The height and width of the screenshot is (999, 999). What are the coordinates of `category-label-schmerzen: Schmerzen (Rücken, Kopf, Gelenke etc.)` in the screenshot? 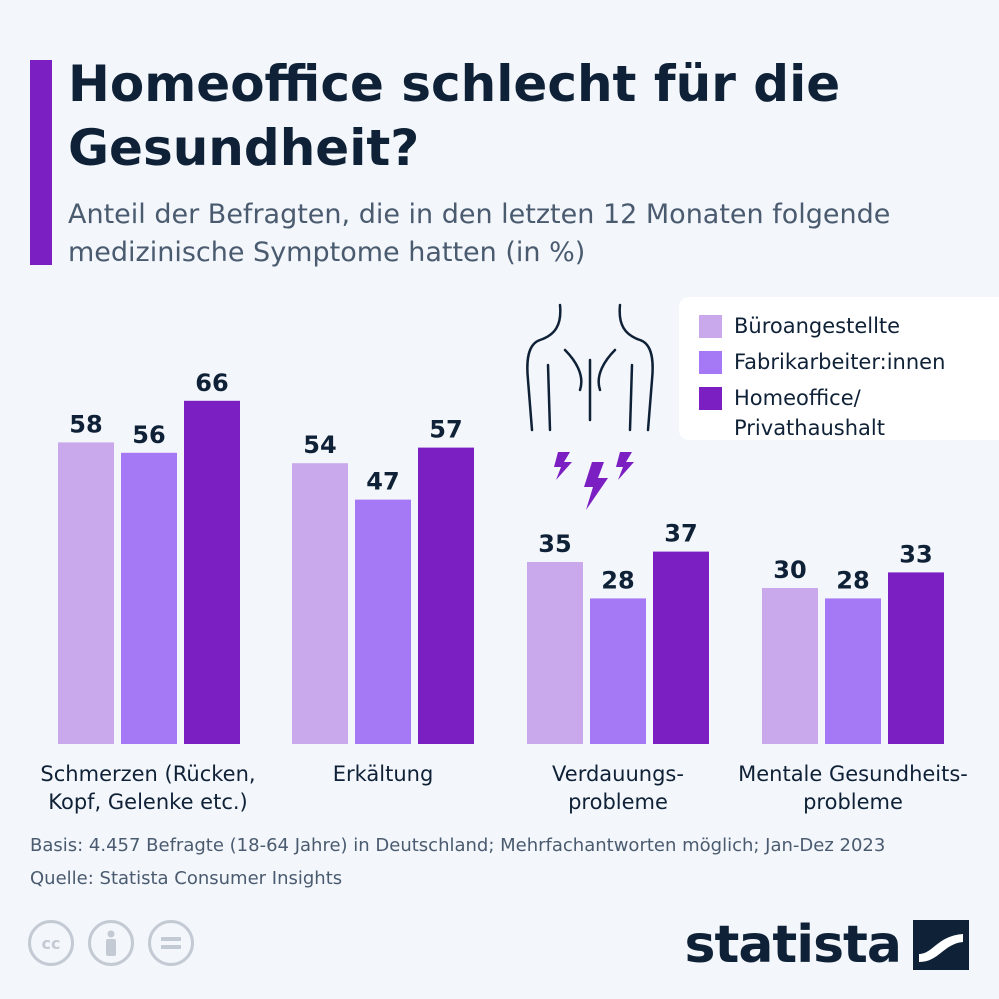 It's located at (148, 788).